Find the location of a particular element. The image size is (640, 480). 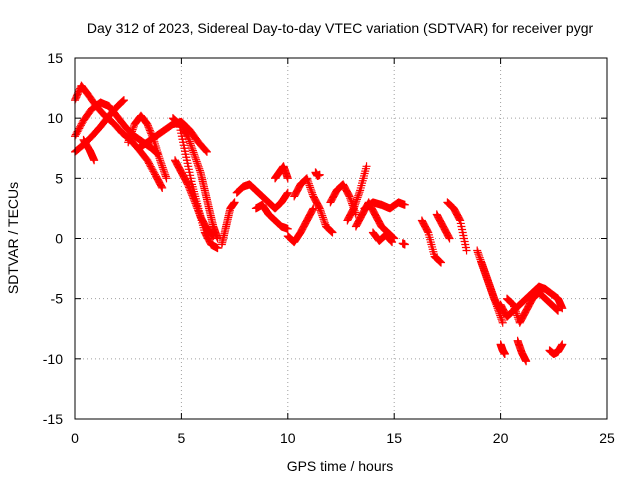

x-tick-label: 15 is located at coordinates (394, 438).